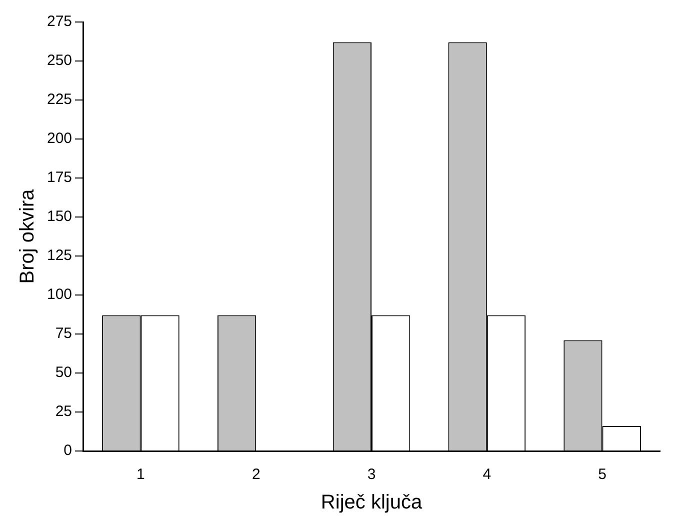  I want to click on y-tick-label: 50, so click(63, 373).